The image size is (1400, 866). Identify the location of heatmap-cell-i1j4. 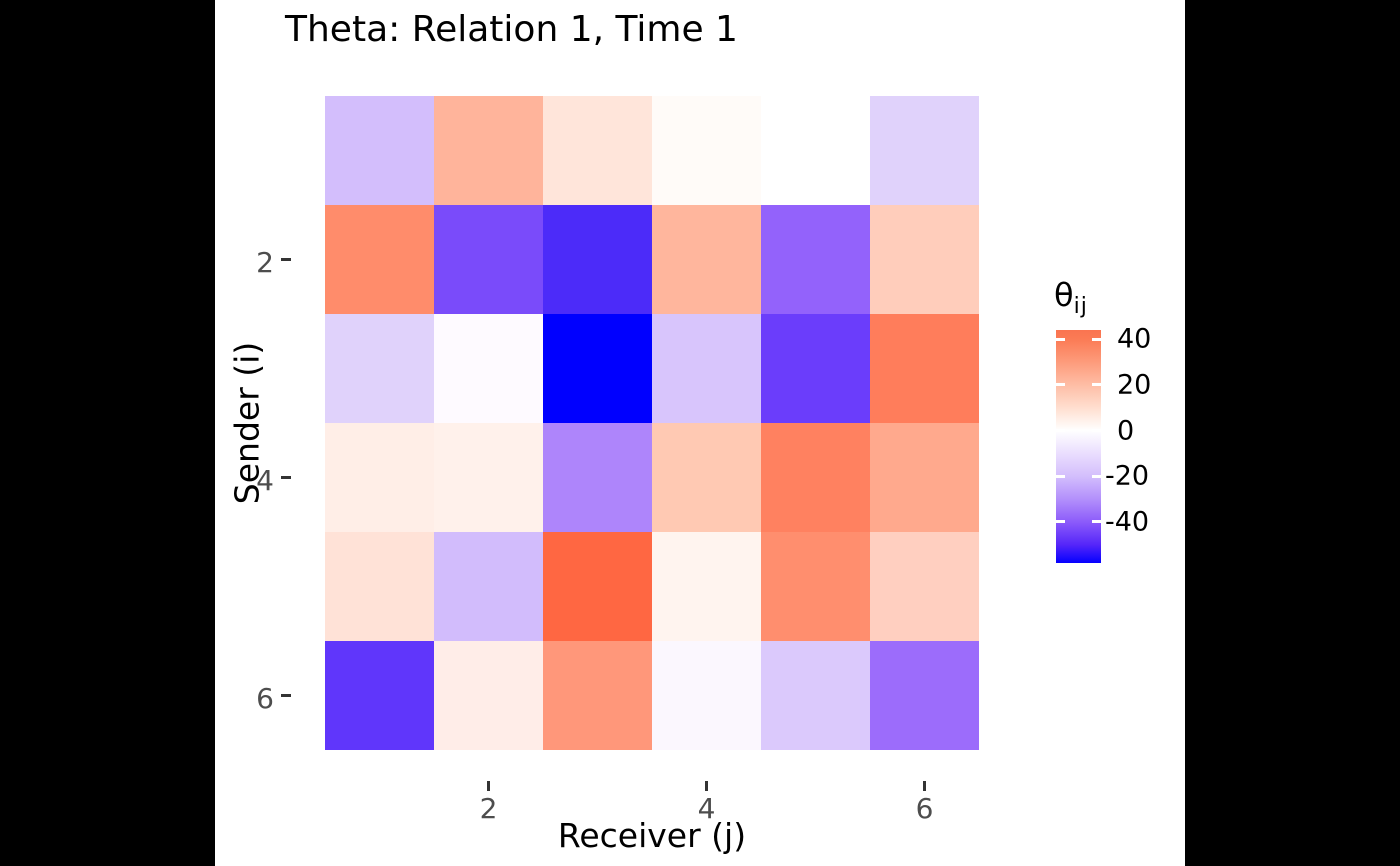
(706, 150).